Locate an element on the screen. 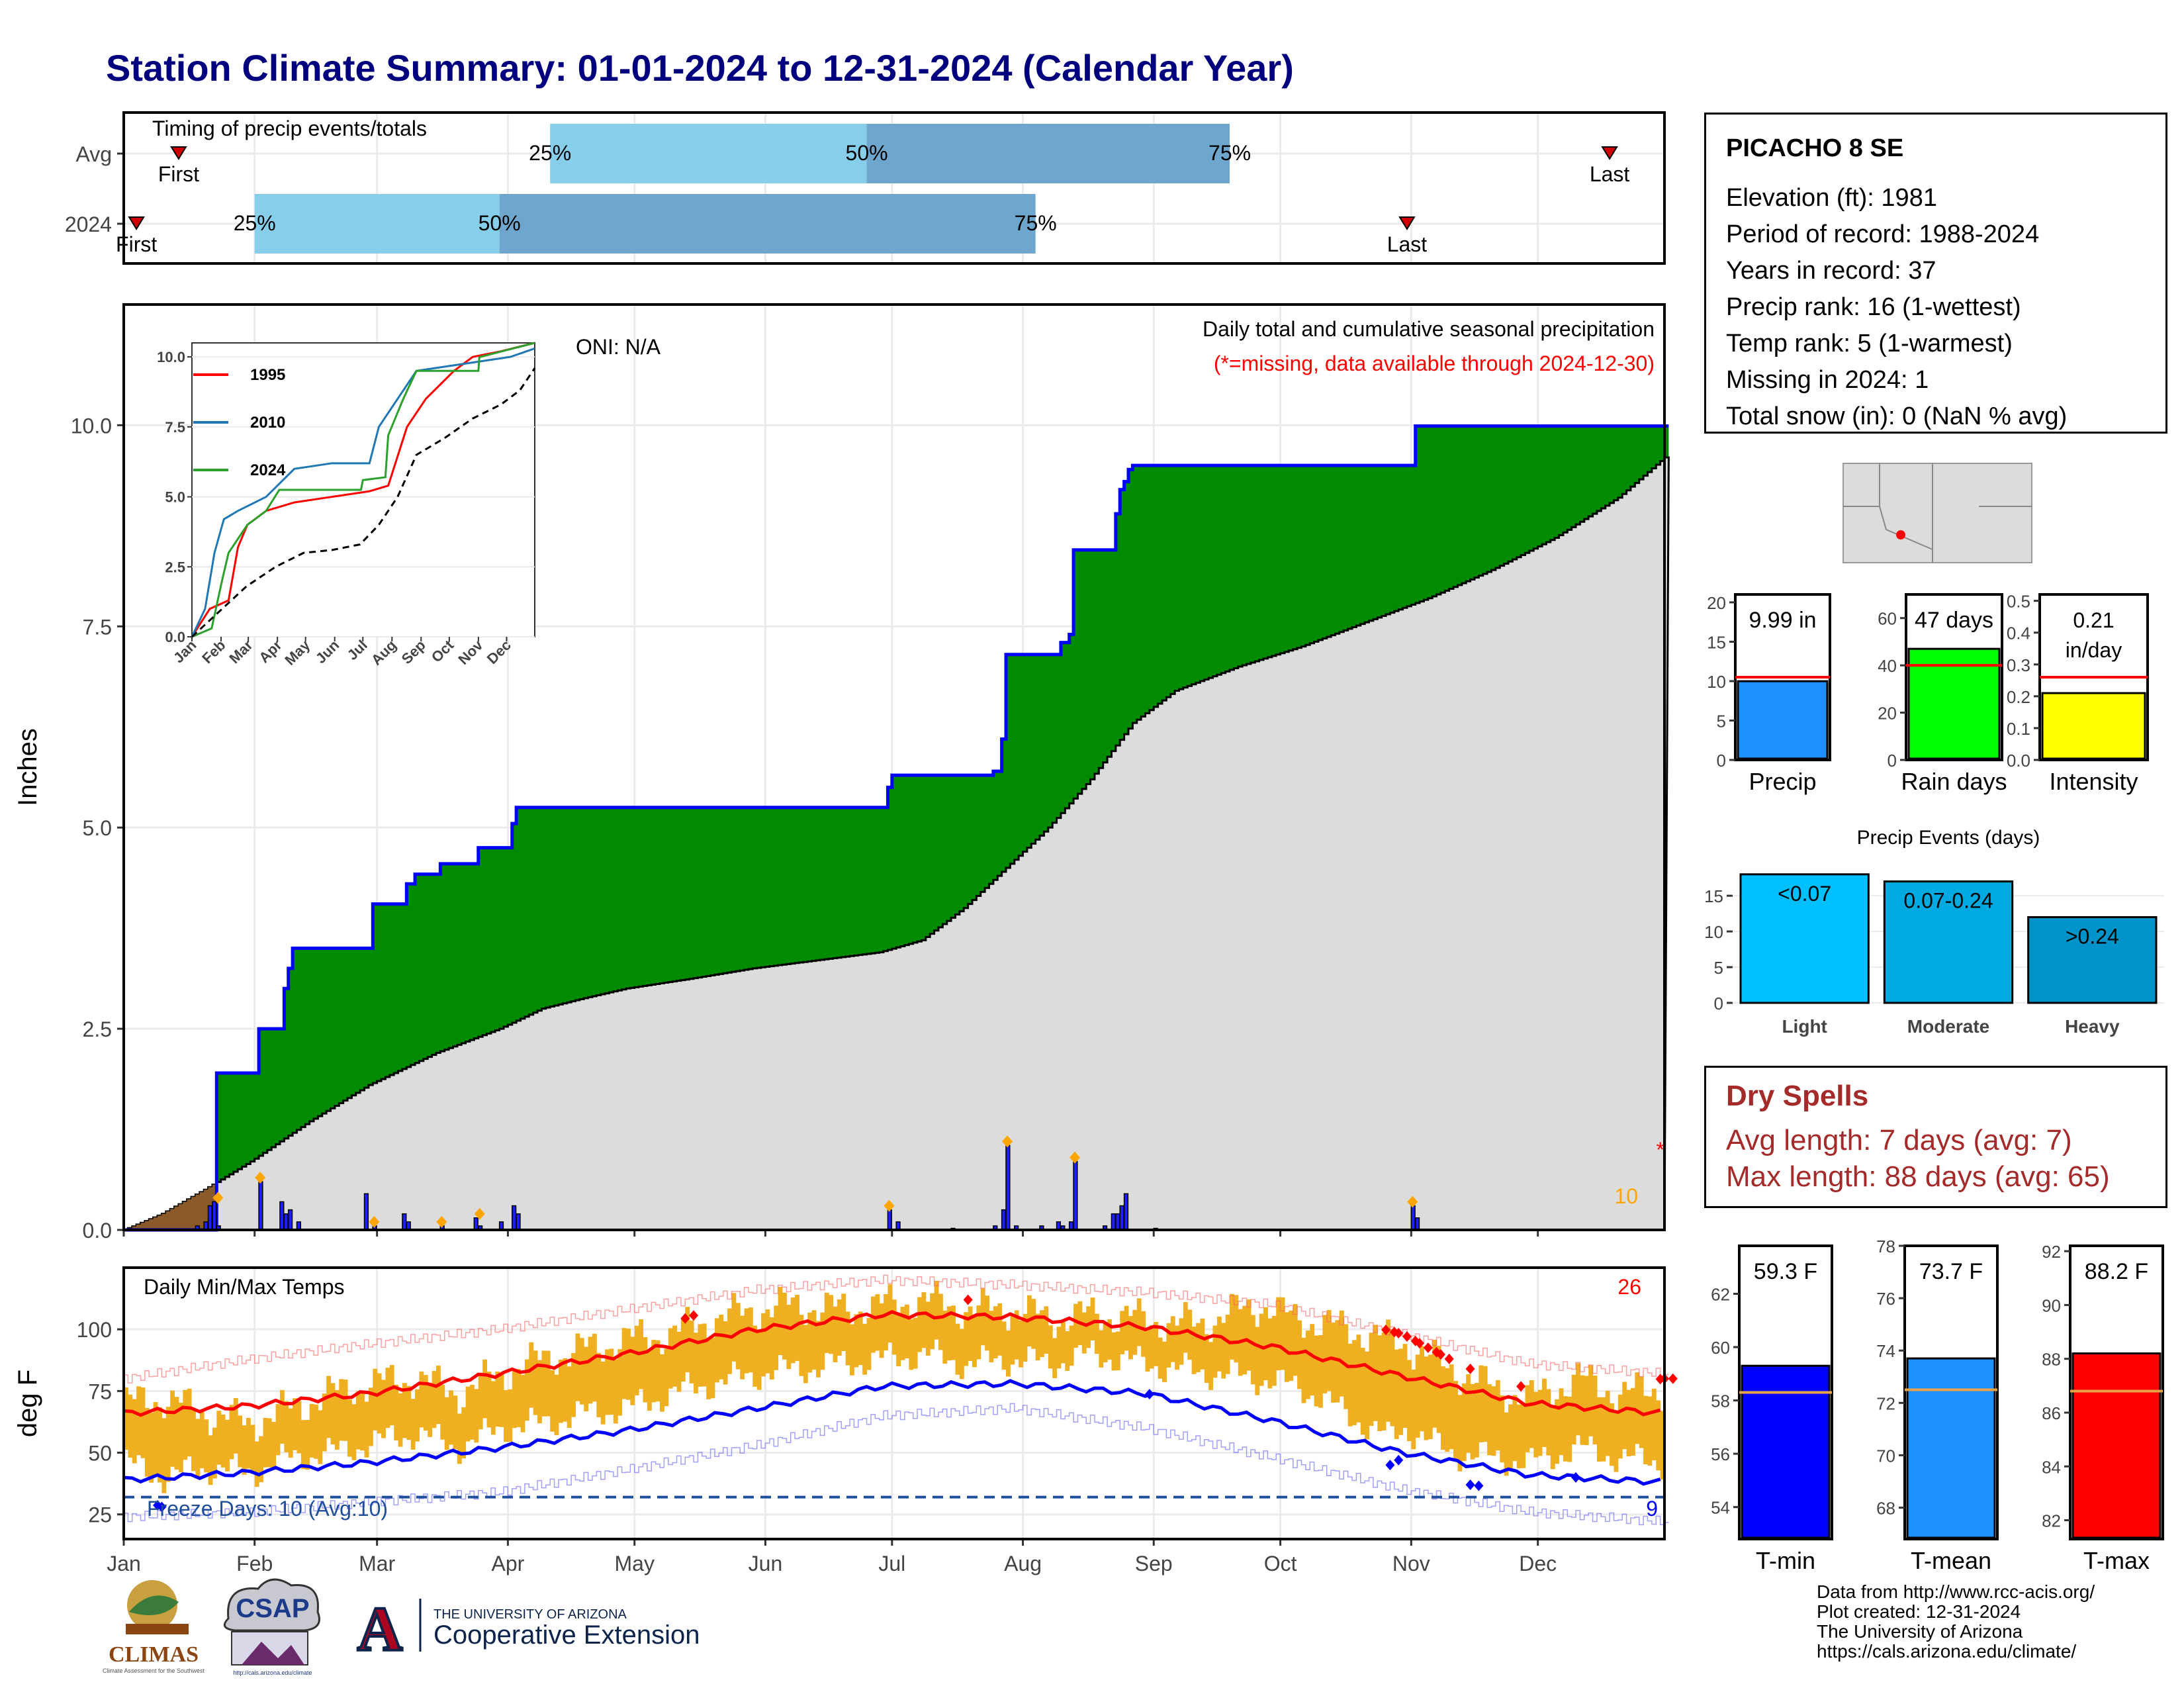 The image size is (2184, 1688). station-period: Period of record: 1988-2024 is located at coordinates (1883, 234).